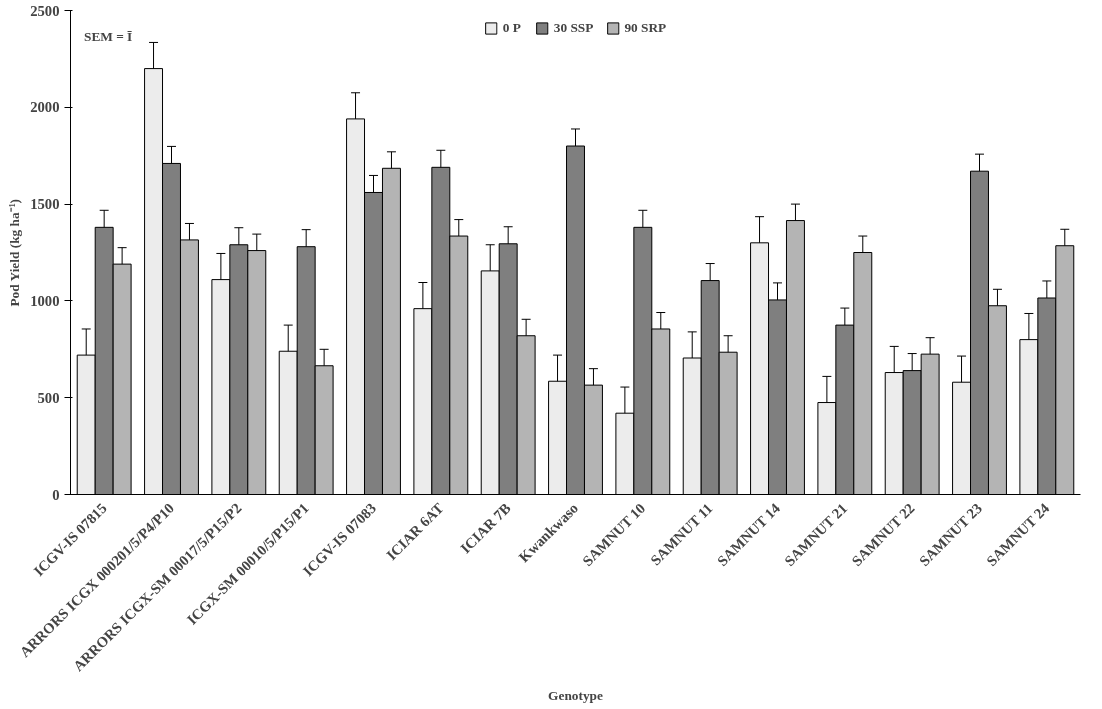  What do you see at coordinates (512, 28) in the screenshot?
I see `legend-label: 0 P` at bounding box center [512, 28].